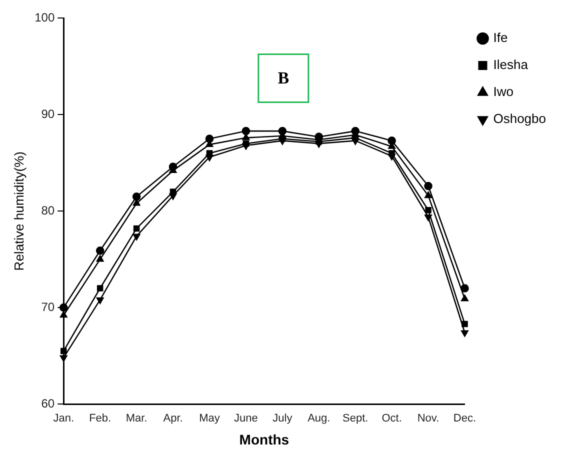 This screenshot has height=461, width=576. What do you see at coordinates (48, 210) in the screenshot?
I see `y-tick-label: 80` at bounding box center [48, 210].